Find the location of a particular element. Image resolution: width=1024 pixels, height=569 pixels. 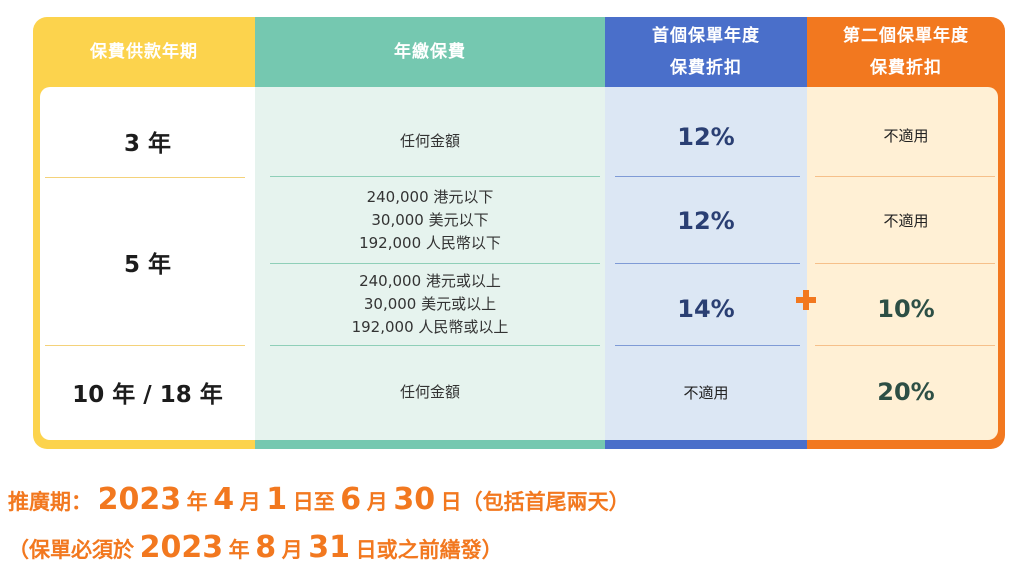

term-3-years: 3 年 is located at coordinates (147, 141).